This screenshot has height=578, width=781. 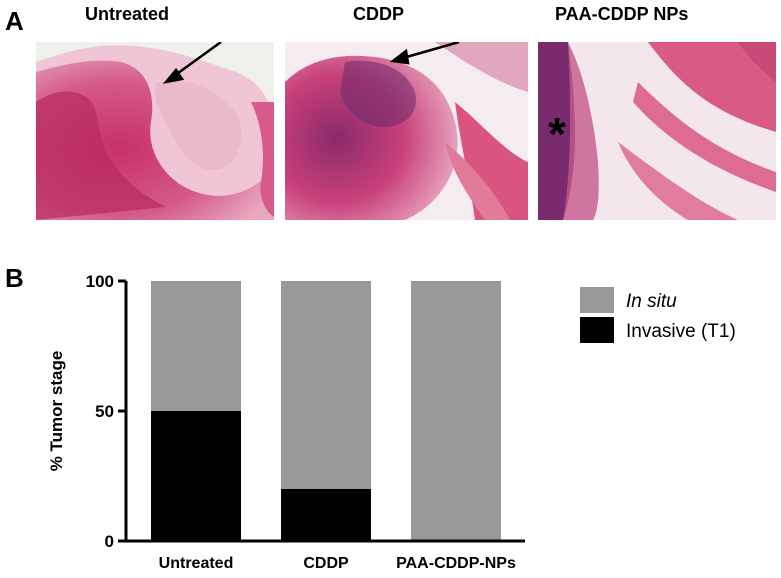 I want to click on x-tick-label: Untreated, so click(x=196, y=563).